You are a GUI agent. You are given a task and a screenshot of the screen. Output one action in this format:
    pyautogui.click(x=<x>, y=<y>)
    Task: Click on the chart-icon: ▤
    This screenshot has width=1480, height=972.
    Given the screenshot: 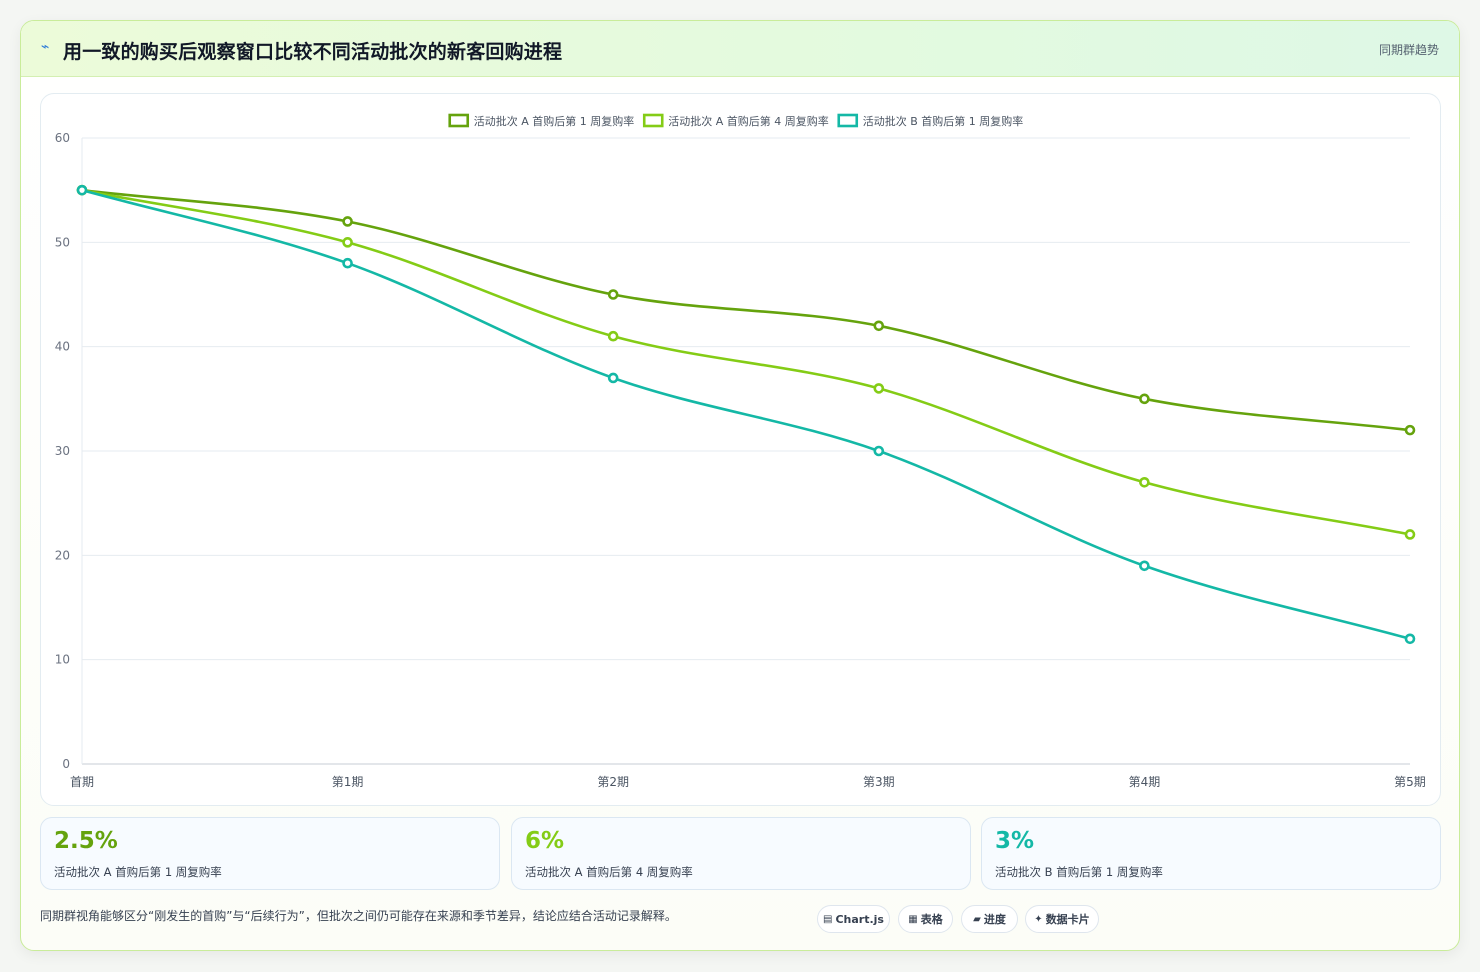 What is the action you would take?
    pyautogui.click(x=828, y=919)
    